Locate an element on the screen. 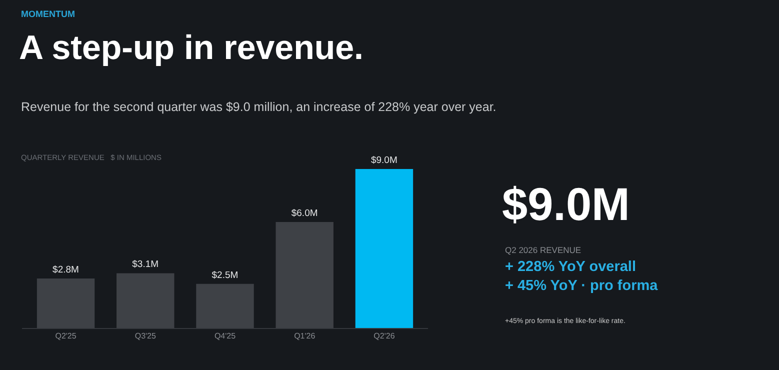  x-tick-label: Q2'25 is located at coordinates (66, 336).